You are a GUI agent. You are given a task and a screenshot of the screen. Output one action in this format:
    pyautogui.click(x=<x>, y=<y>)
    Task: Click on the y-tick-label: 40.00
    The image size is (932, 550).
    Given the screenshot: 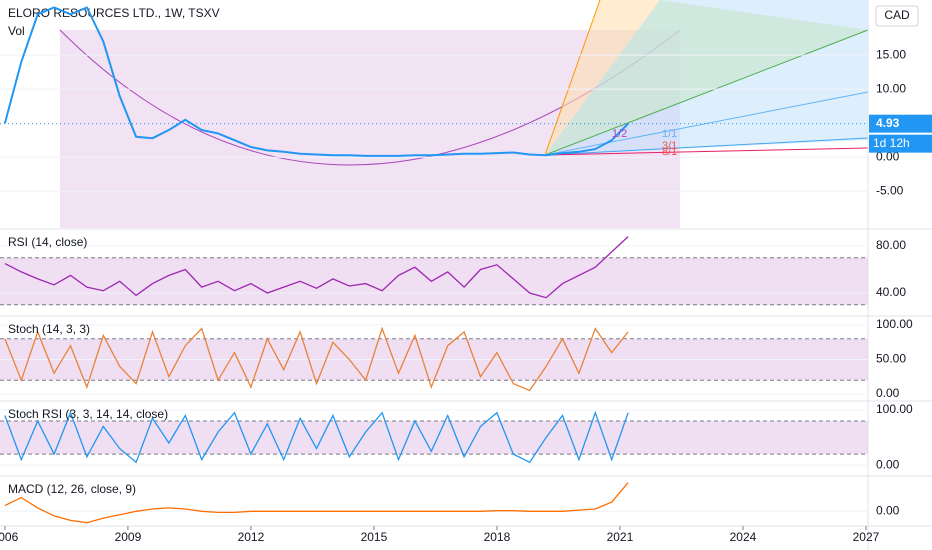 What is the action you would take?
    pyautogui.click(x=891, y=292)
    